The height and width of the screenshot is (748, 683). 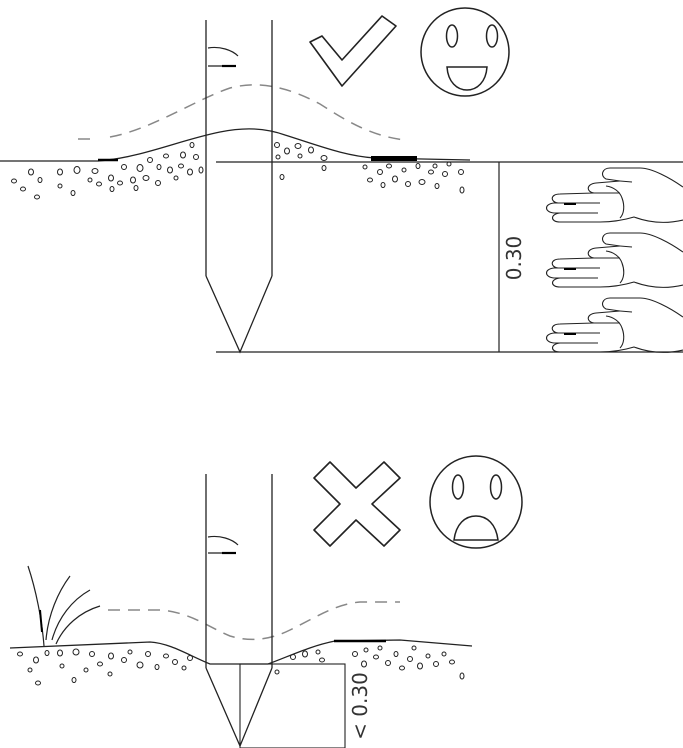 What do you see at coordinates (254, 621) in the screenshot?
I see `bottom-dashed-soil-curve` at bounding box center [254, 621].